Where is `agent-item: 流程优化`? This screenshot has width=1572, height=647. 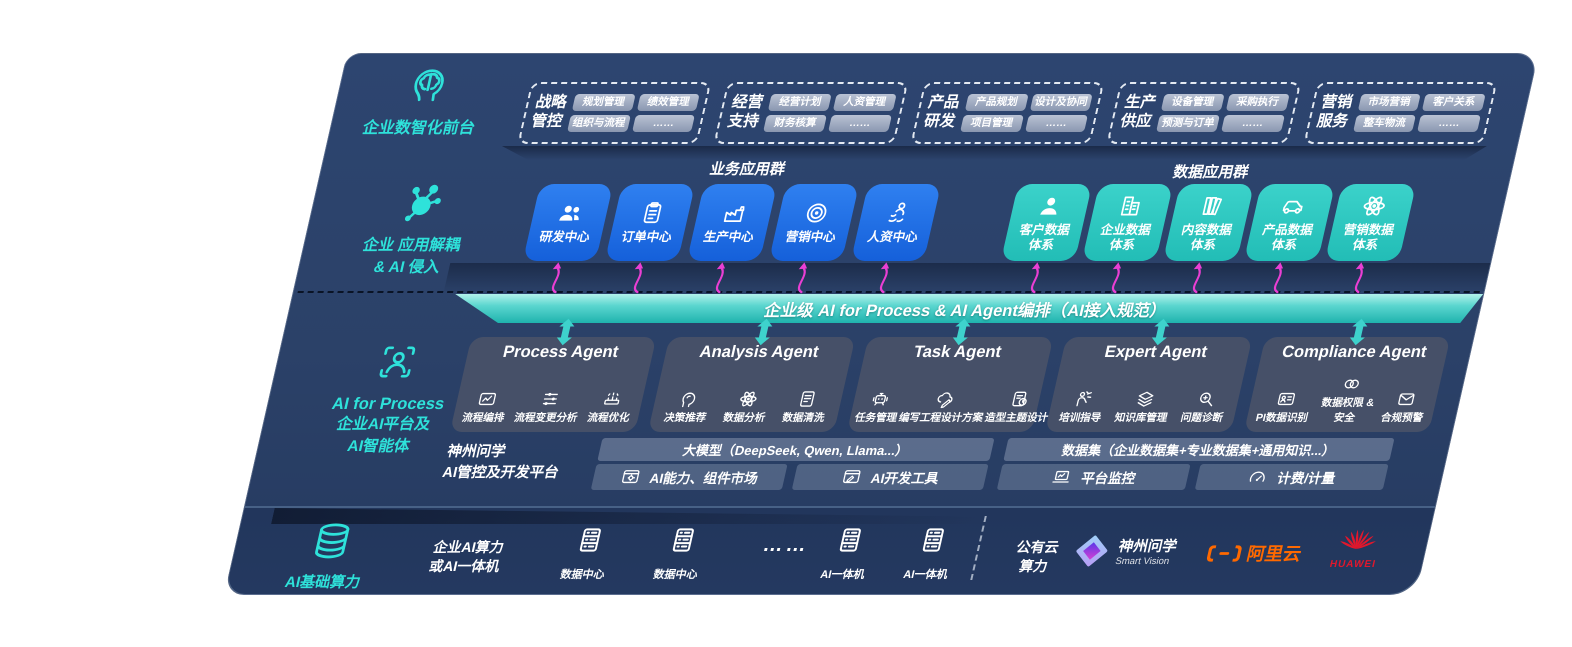 agent-item: 流程优化 is located at coordinates (611, 406).